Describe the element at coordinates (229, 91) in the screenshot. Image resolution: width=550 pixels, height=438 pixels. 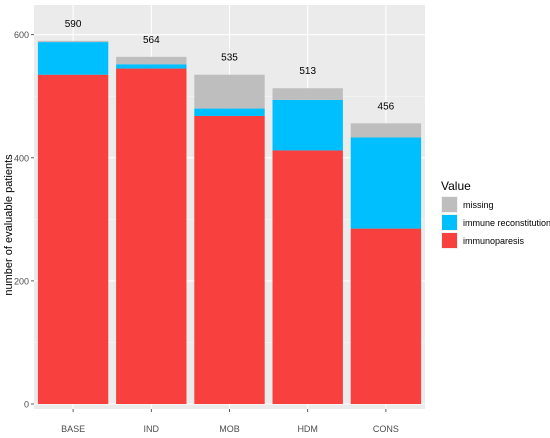
I see `bar-missing-mob` at that location.